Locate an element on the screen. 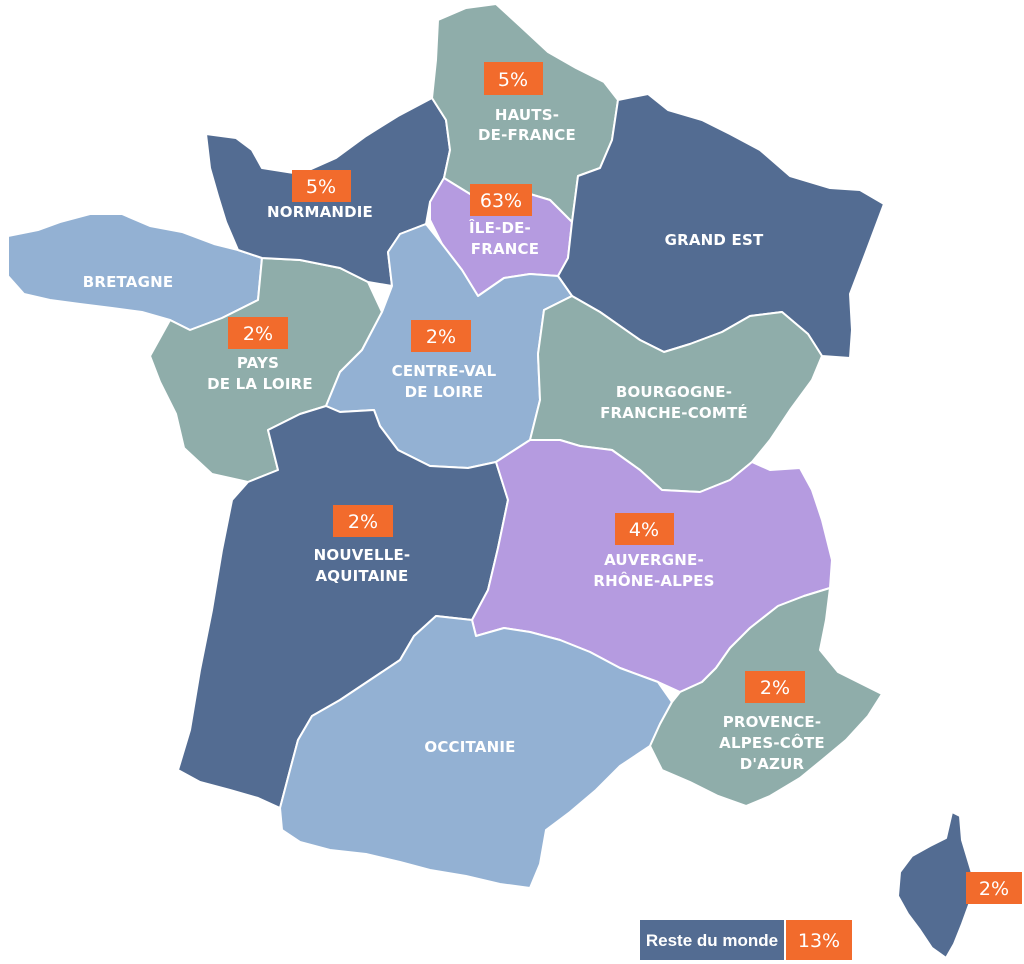 Image resolution: width=1024 pixels, height=964 pixels. rest-of-world-pct-box is located at coordinates (819, 940).